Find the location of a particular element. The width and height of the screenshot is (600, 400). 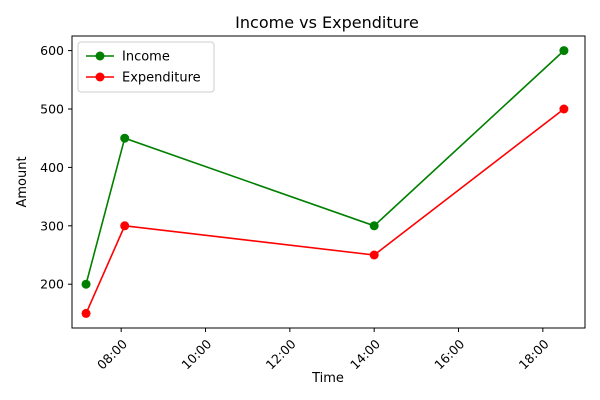

x-tick-label: 12:00 is located at coordinates (281, 354).